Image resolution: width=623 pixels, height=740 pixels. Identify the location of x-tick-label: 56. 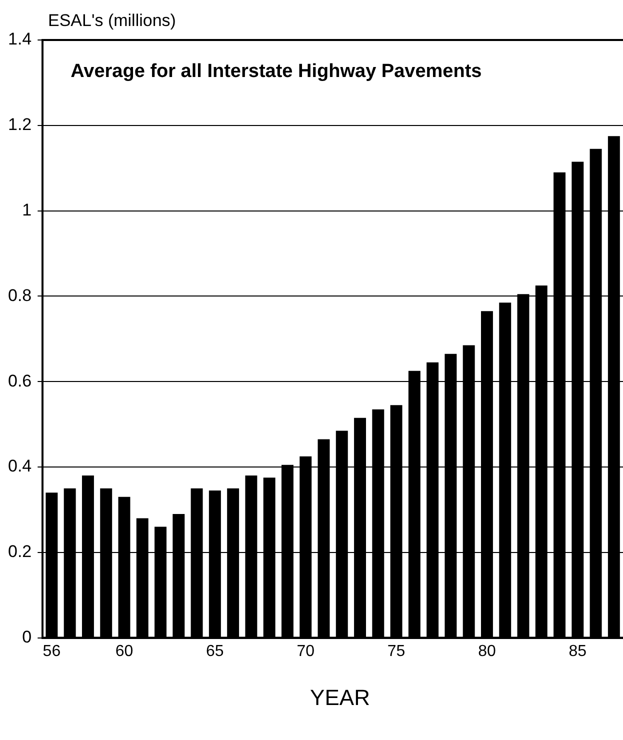
(51, 651).